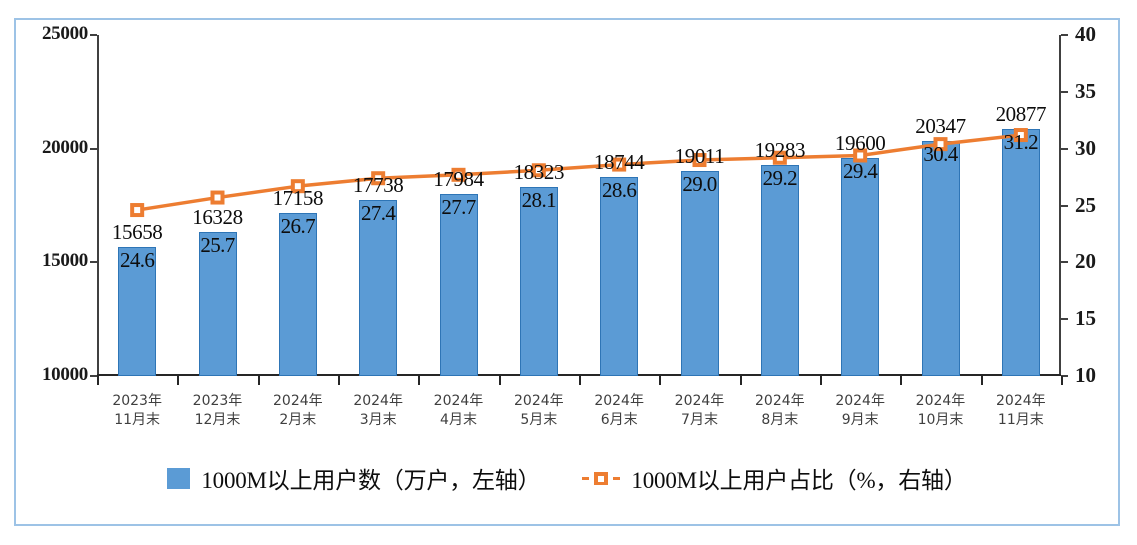 Image resolution: width=1137 pixels, height=545 pixels. What do you see at coordinates (137, 420) in the screenshot?
I see `category-label-month: 11月末` at bounding box center [137, 420].